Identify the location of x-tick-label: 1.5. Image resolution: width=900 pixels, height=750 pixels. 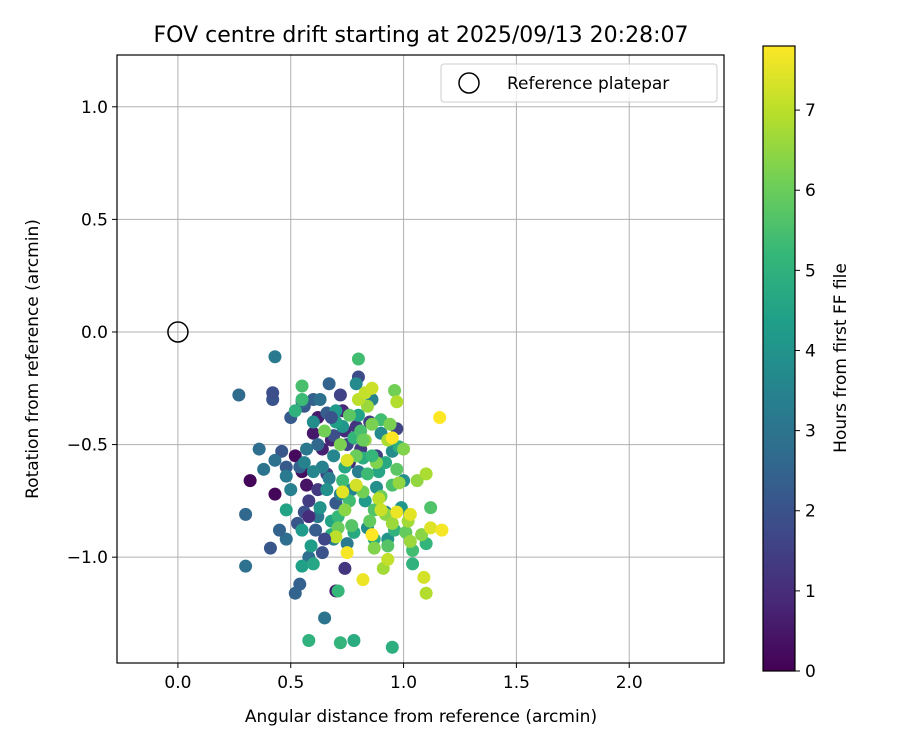
(516, 683).